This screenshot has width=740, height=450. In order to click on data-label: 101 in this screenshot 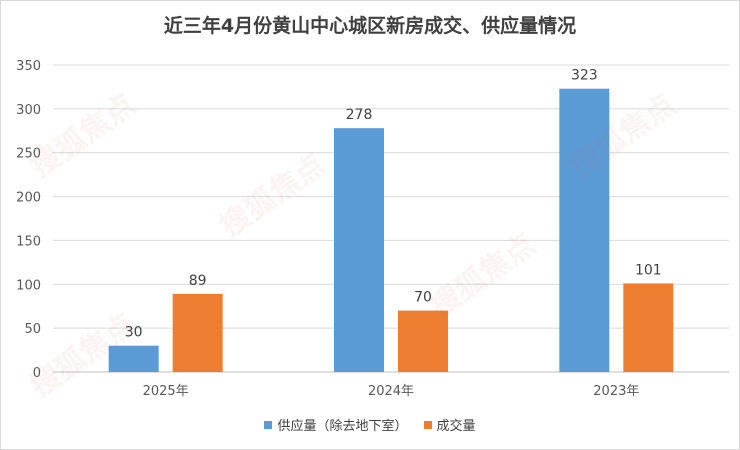, I will do `click(648, 270)`.